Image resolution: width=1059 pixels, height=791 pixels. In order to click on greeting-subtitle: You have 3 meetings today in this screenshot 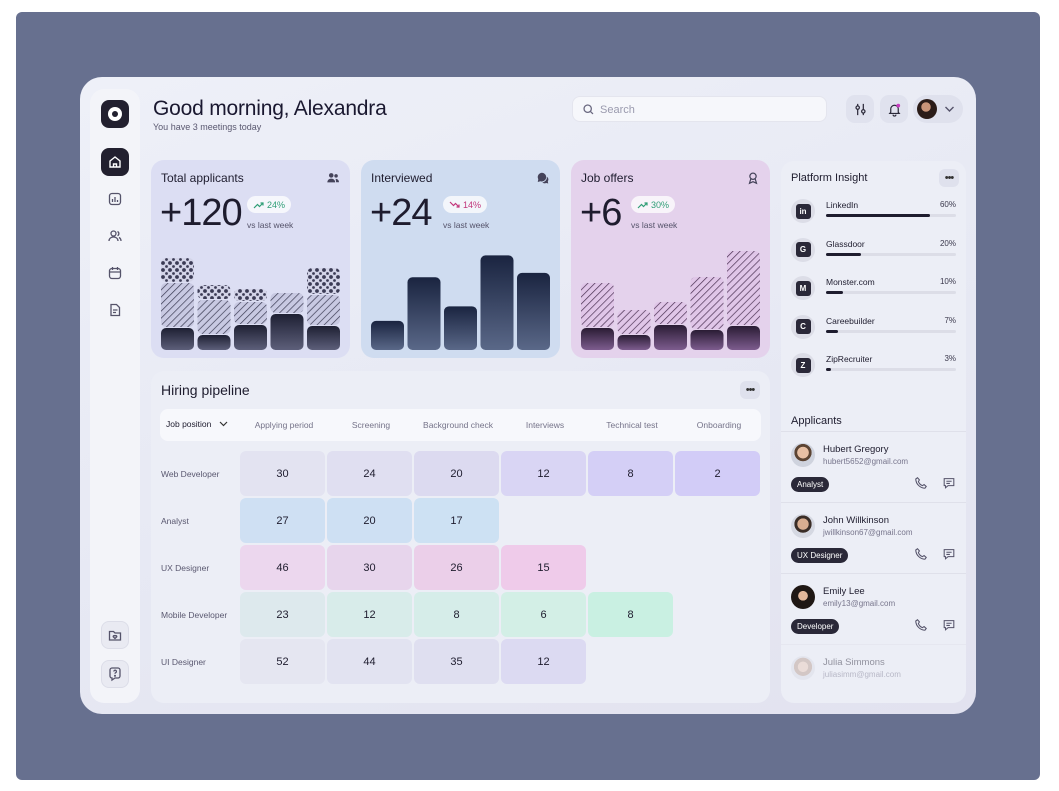, I will do `click(207, 127)`.